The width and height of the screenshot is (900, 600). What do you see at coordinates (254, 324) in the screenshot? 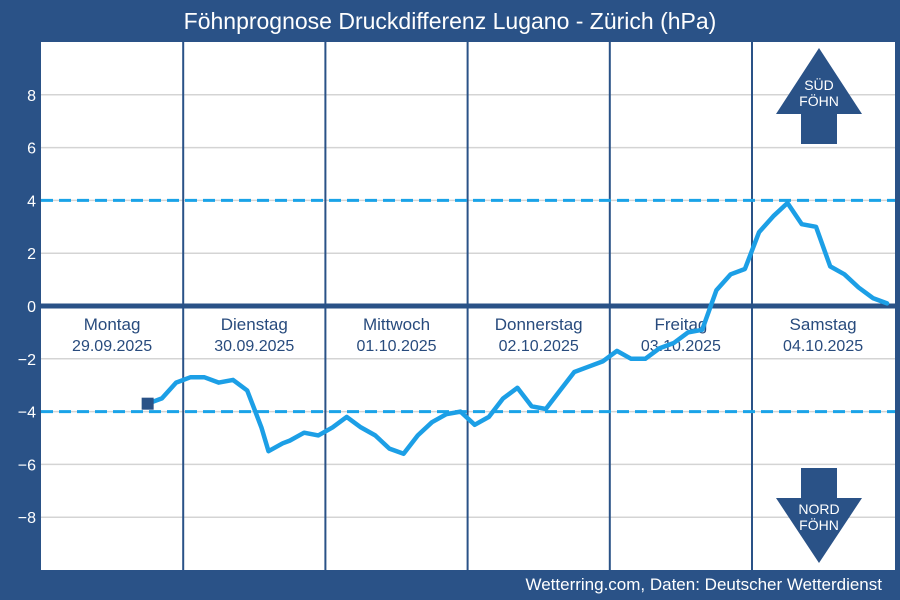
I see `day-name: Dienstag` at bounding box center [254, 324].